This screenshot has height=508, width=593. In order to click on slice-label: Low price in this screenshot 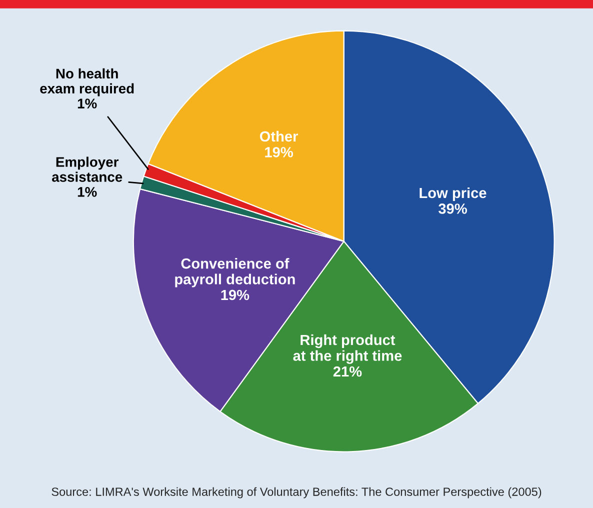, I will do `click(453, 194)`.